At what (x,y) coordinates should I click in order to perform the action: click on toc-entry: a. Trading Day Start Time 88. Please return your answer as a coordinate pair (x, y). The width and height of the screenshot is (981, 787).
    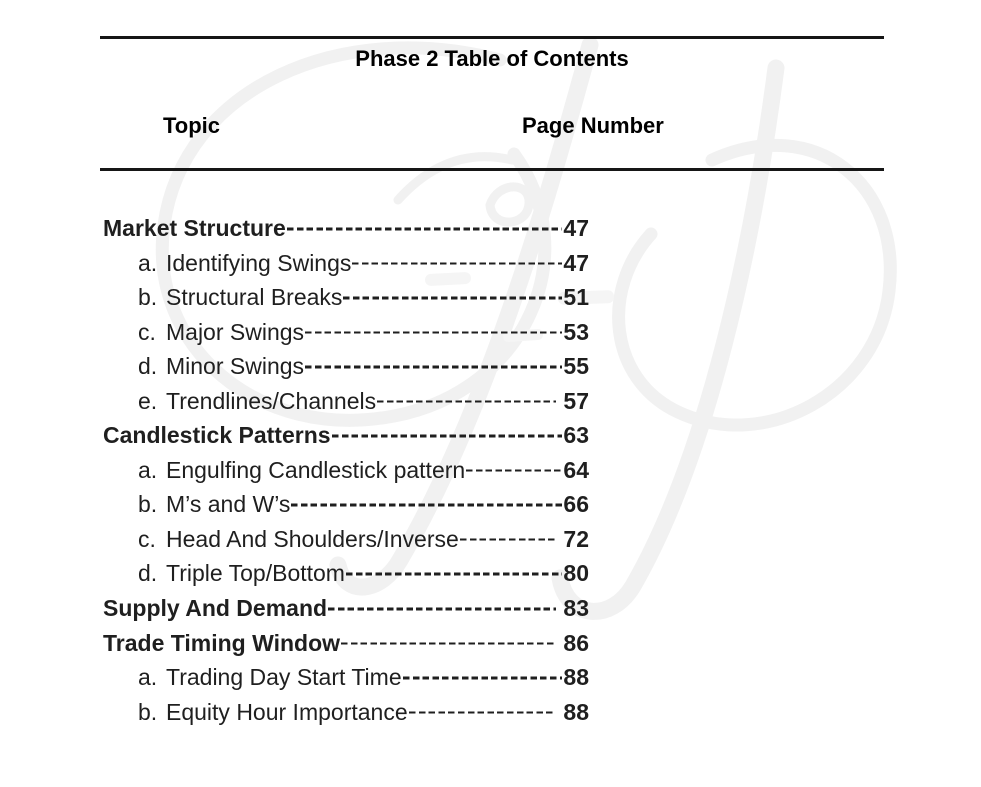
    Looking at the image, I should click on (346, 677).